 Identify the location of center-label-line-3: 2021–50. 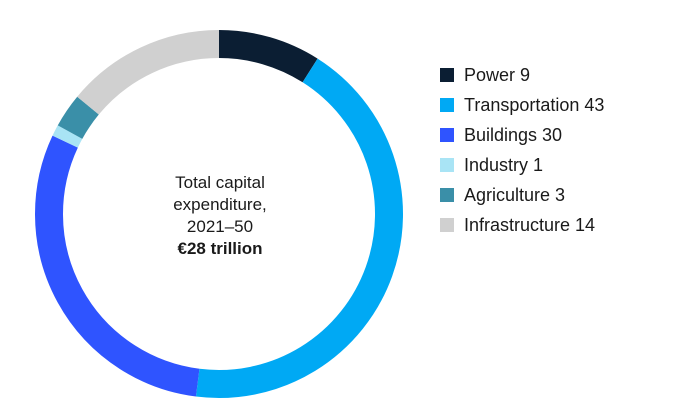
(220, 226).